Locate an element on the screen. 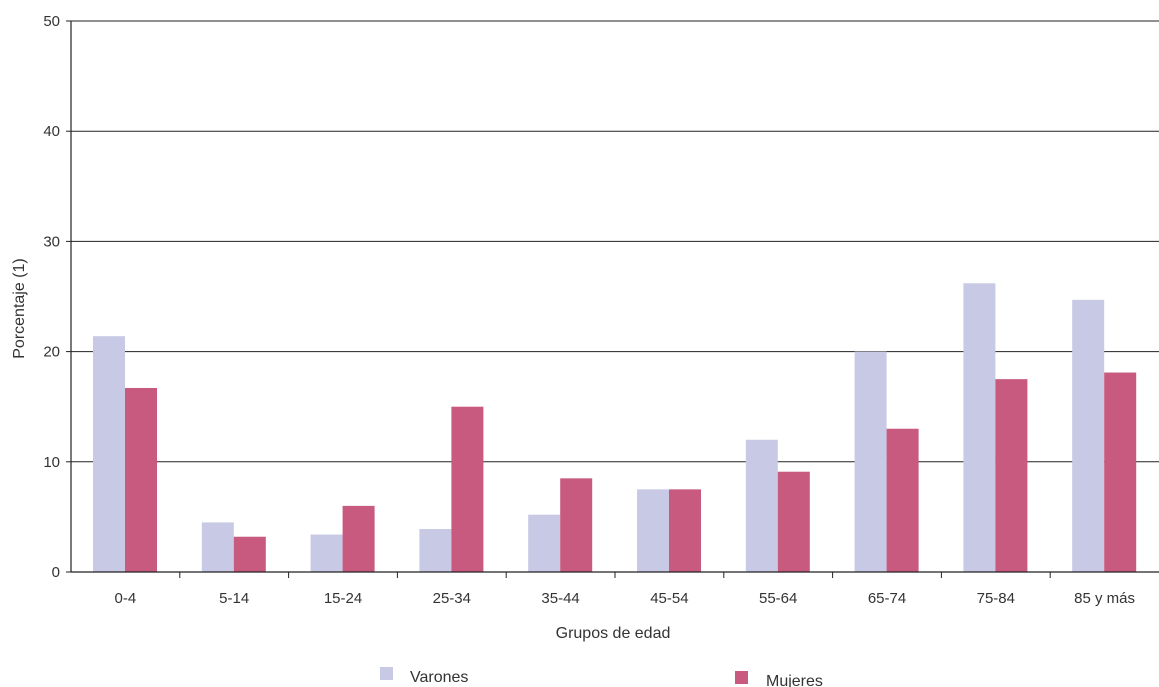 Image resolution: width=1159 pixels, height=687 pixels. x-axis-title: Grupos de edad is located at coordinates (613, 633).